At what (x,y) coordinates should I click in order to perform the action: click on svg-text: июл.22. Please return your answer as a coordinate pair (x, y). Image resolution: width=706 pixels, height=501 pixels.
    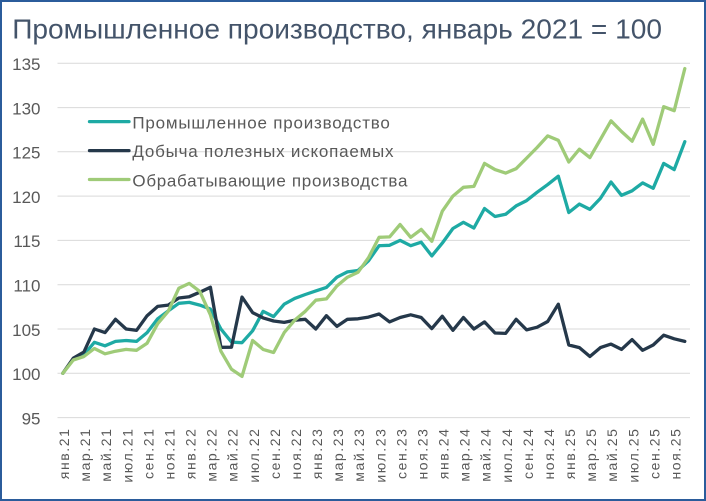
    Looking at the image, I should click on (254, 455).